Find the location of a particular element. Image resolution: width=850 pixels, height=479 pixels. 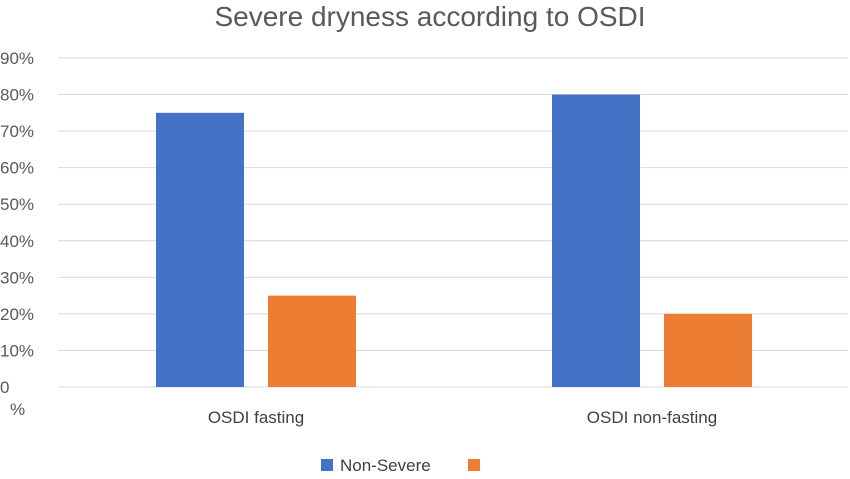

y-tick-label: 80% is located at coordinates (17, 95).